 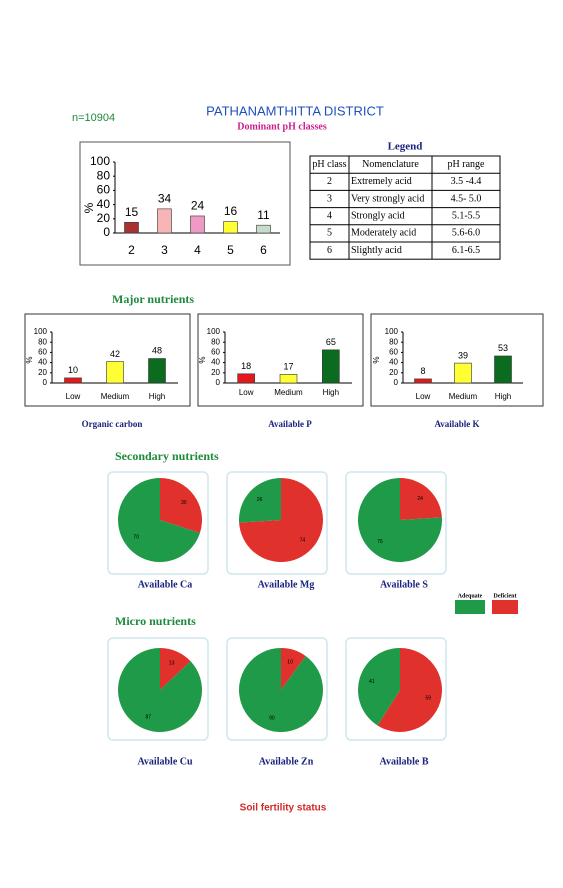 What do you see at coordinates (131, 250) in the screenshot?
I see `x-tick-label: 2` at bounding box center [131, 250].